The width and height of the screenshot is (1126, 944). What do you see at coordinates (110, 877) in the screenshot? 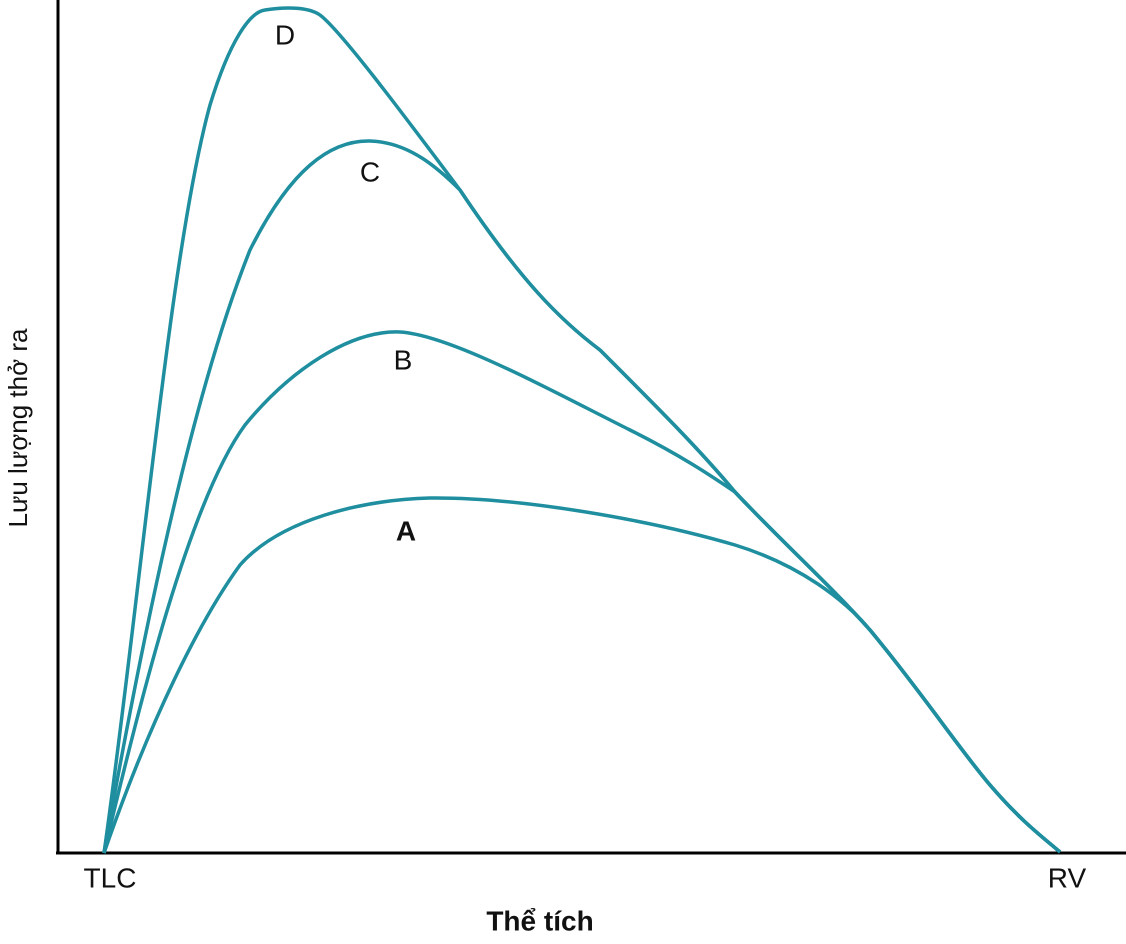
I see `x-start-label: TLC` at bounding box center [110, 877].